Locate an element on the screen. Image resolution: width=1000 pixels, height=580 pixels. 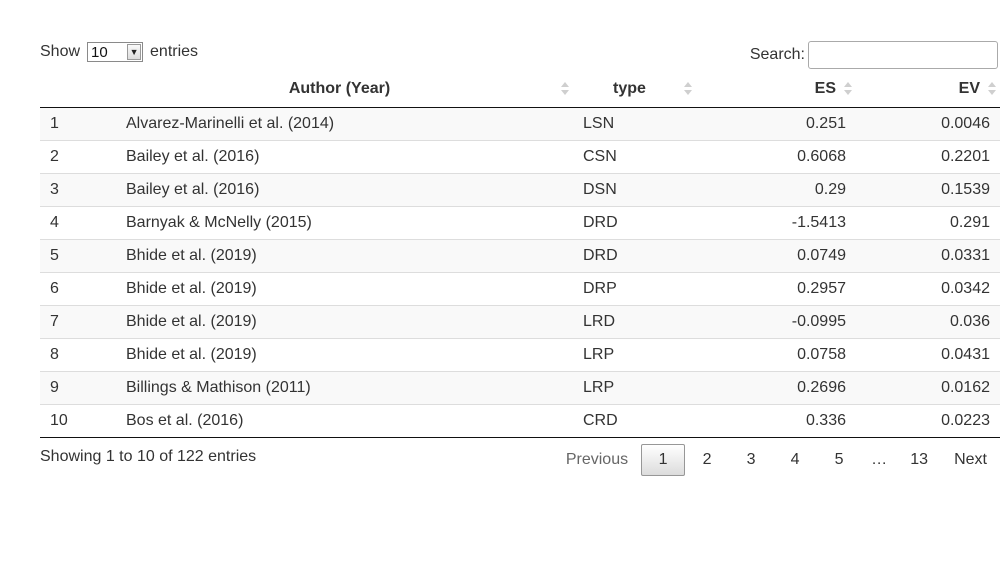
cell-index: 2 is located at coordinates (78, 156).